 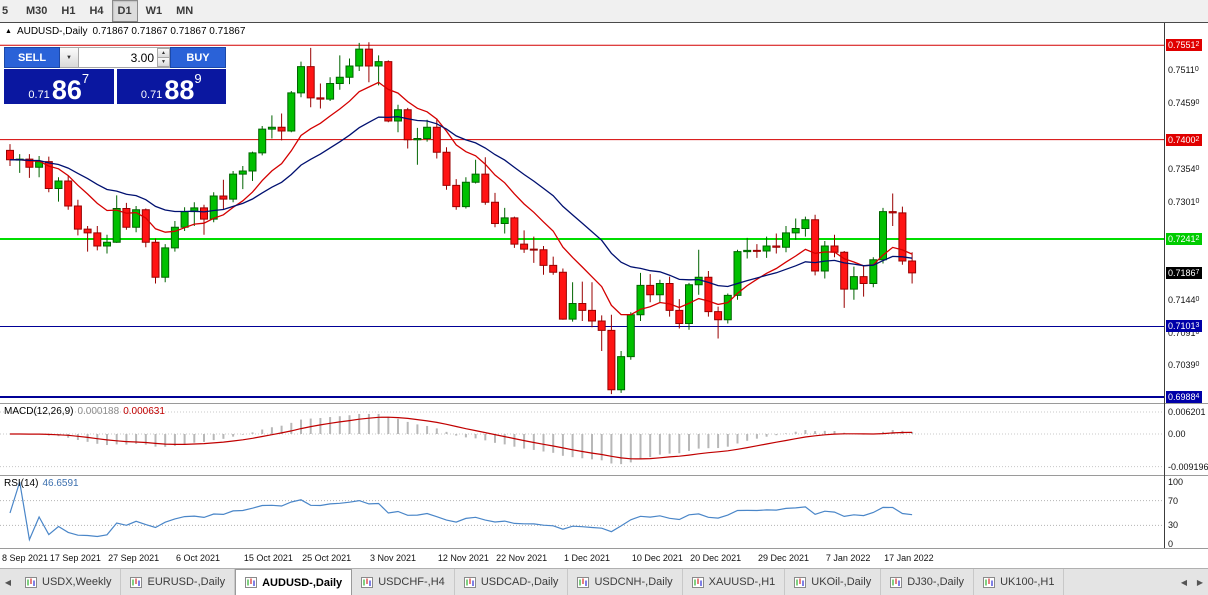 I want to click on tab-usdx-weekly: USDX,Weekly, so click(x=69, y=582).